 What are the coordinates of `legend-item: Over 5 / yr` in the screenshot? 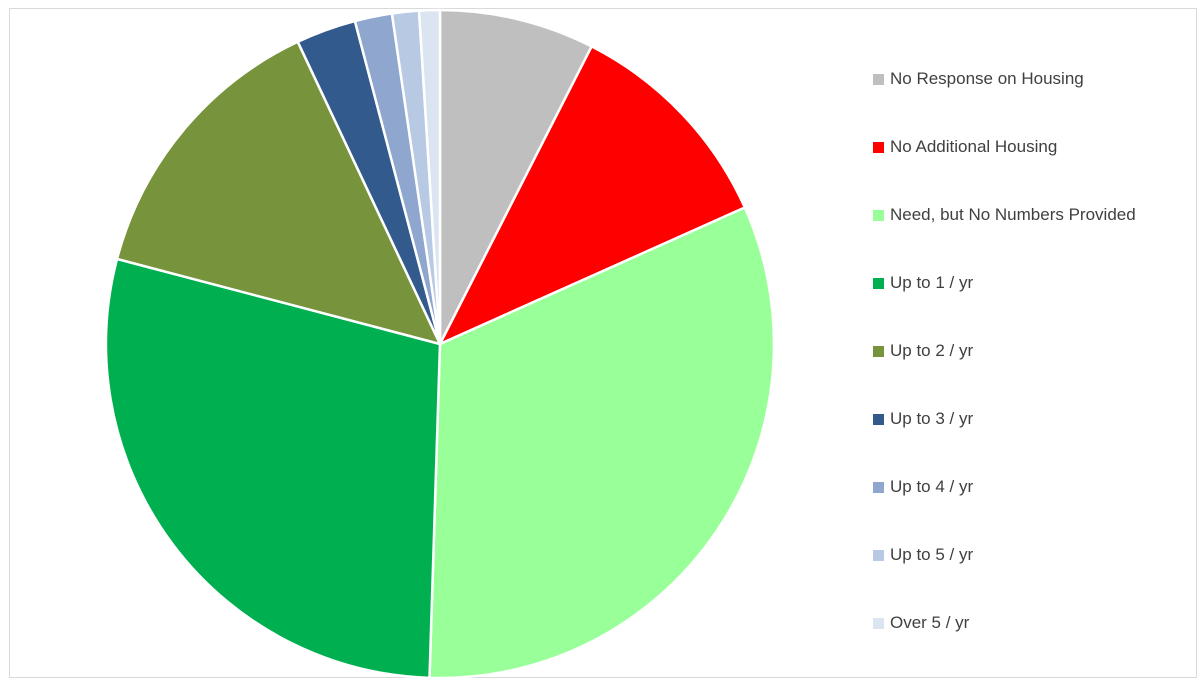 It's located at (1035, 645).